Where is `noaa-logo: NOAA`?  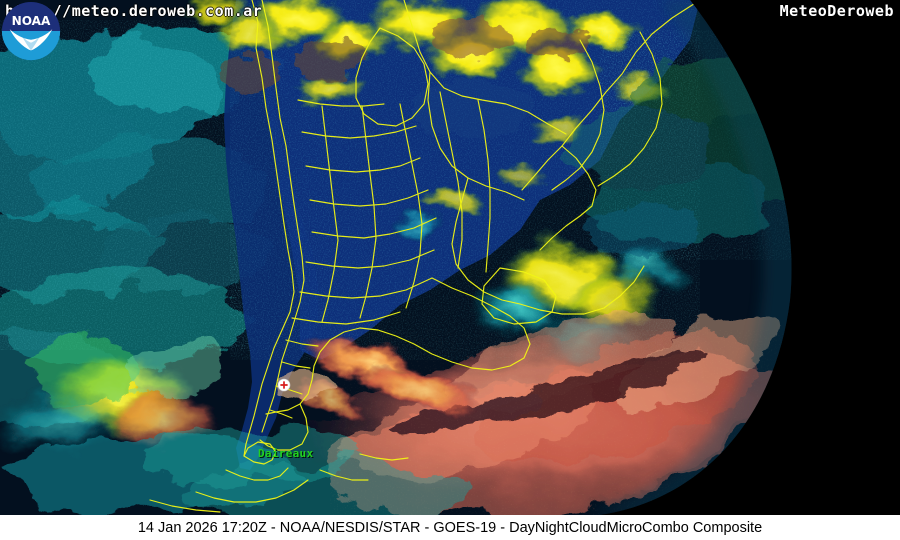 noaa-logo: NOAA is located at coordinates (31, 31).